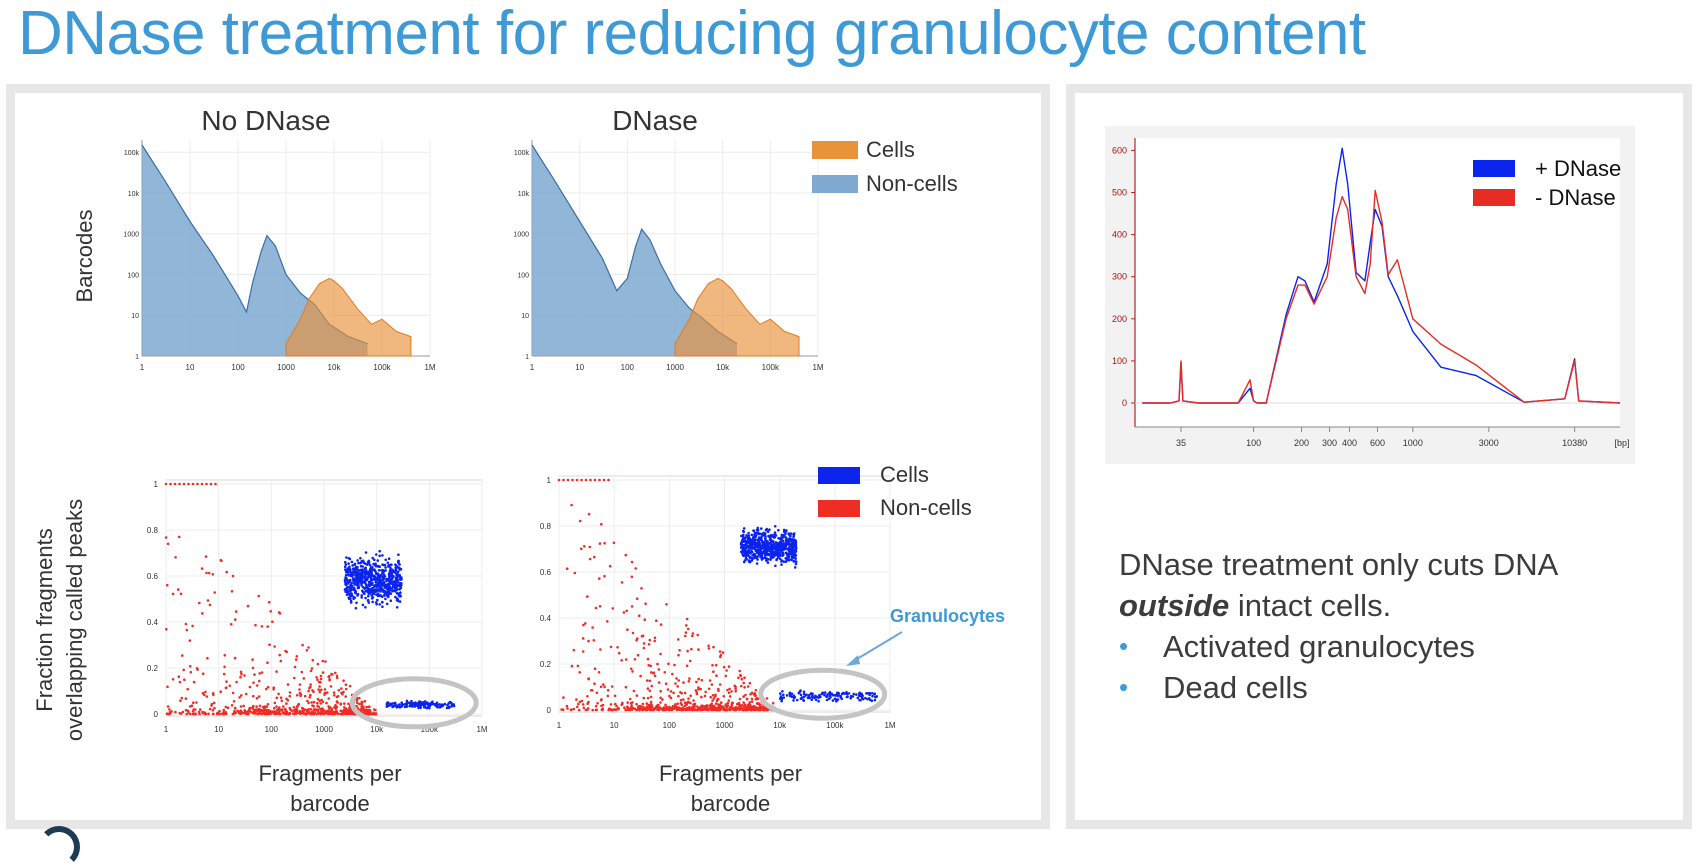  What do you see at coordinates (1181, 443) in the screenshot?
I see `x-tick-label: 35` at bounding box center [1181, 443].